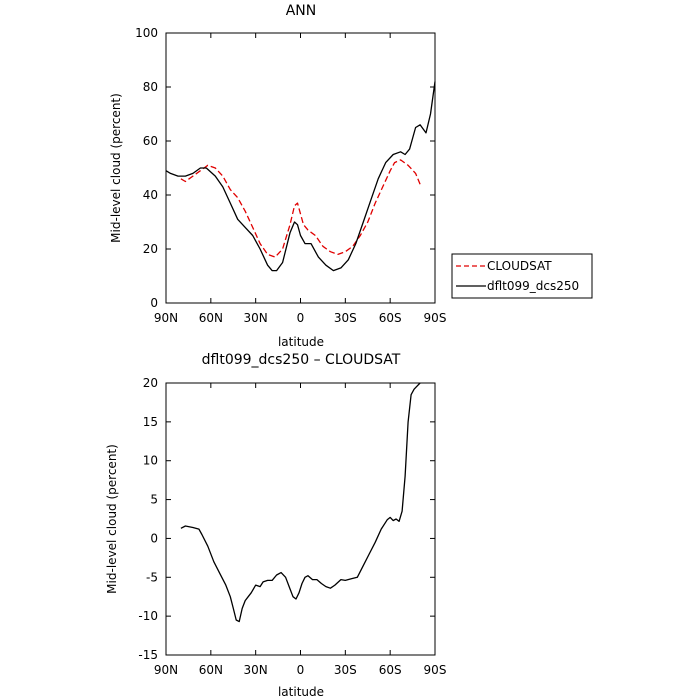 This screenshot has height=700, width=700. Describe the element at coordinates (150, 422) in the screenshot. I see `bottom-y-tick-label: 15` at that location.